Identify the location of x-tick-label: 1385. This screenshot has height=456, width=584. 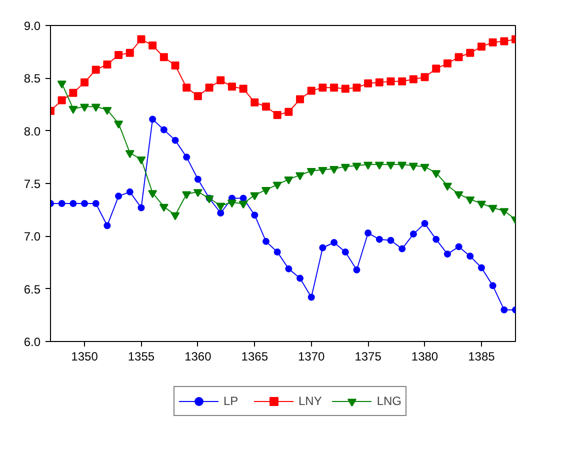
(482, 357).